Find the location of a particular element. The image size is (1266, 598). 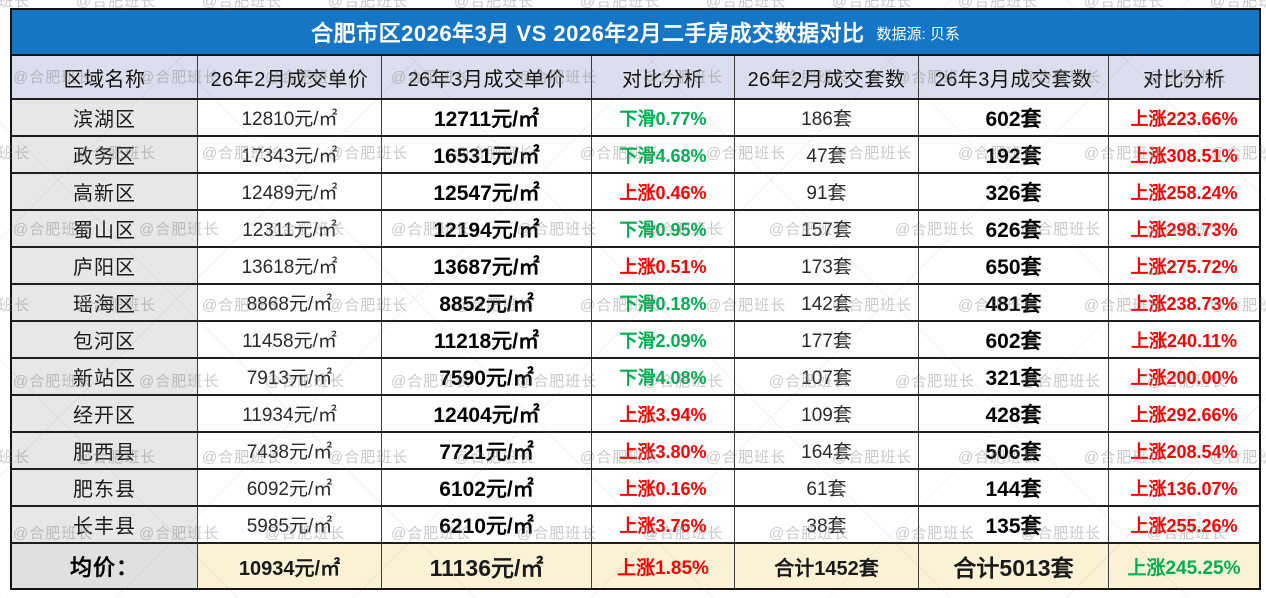

district-cell: 瑶海区 is located at coordinates (104, 302).